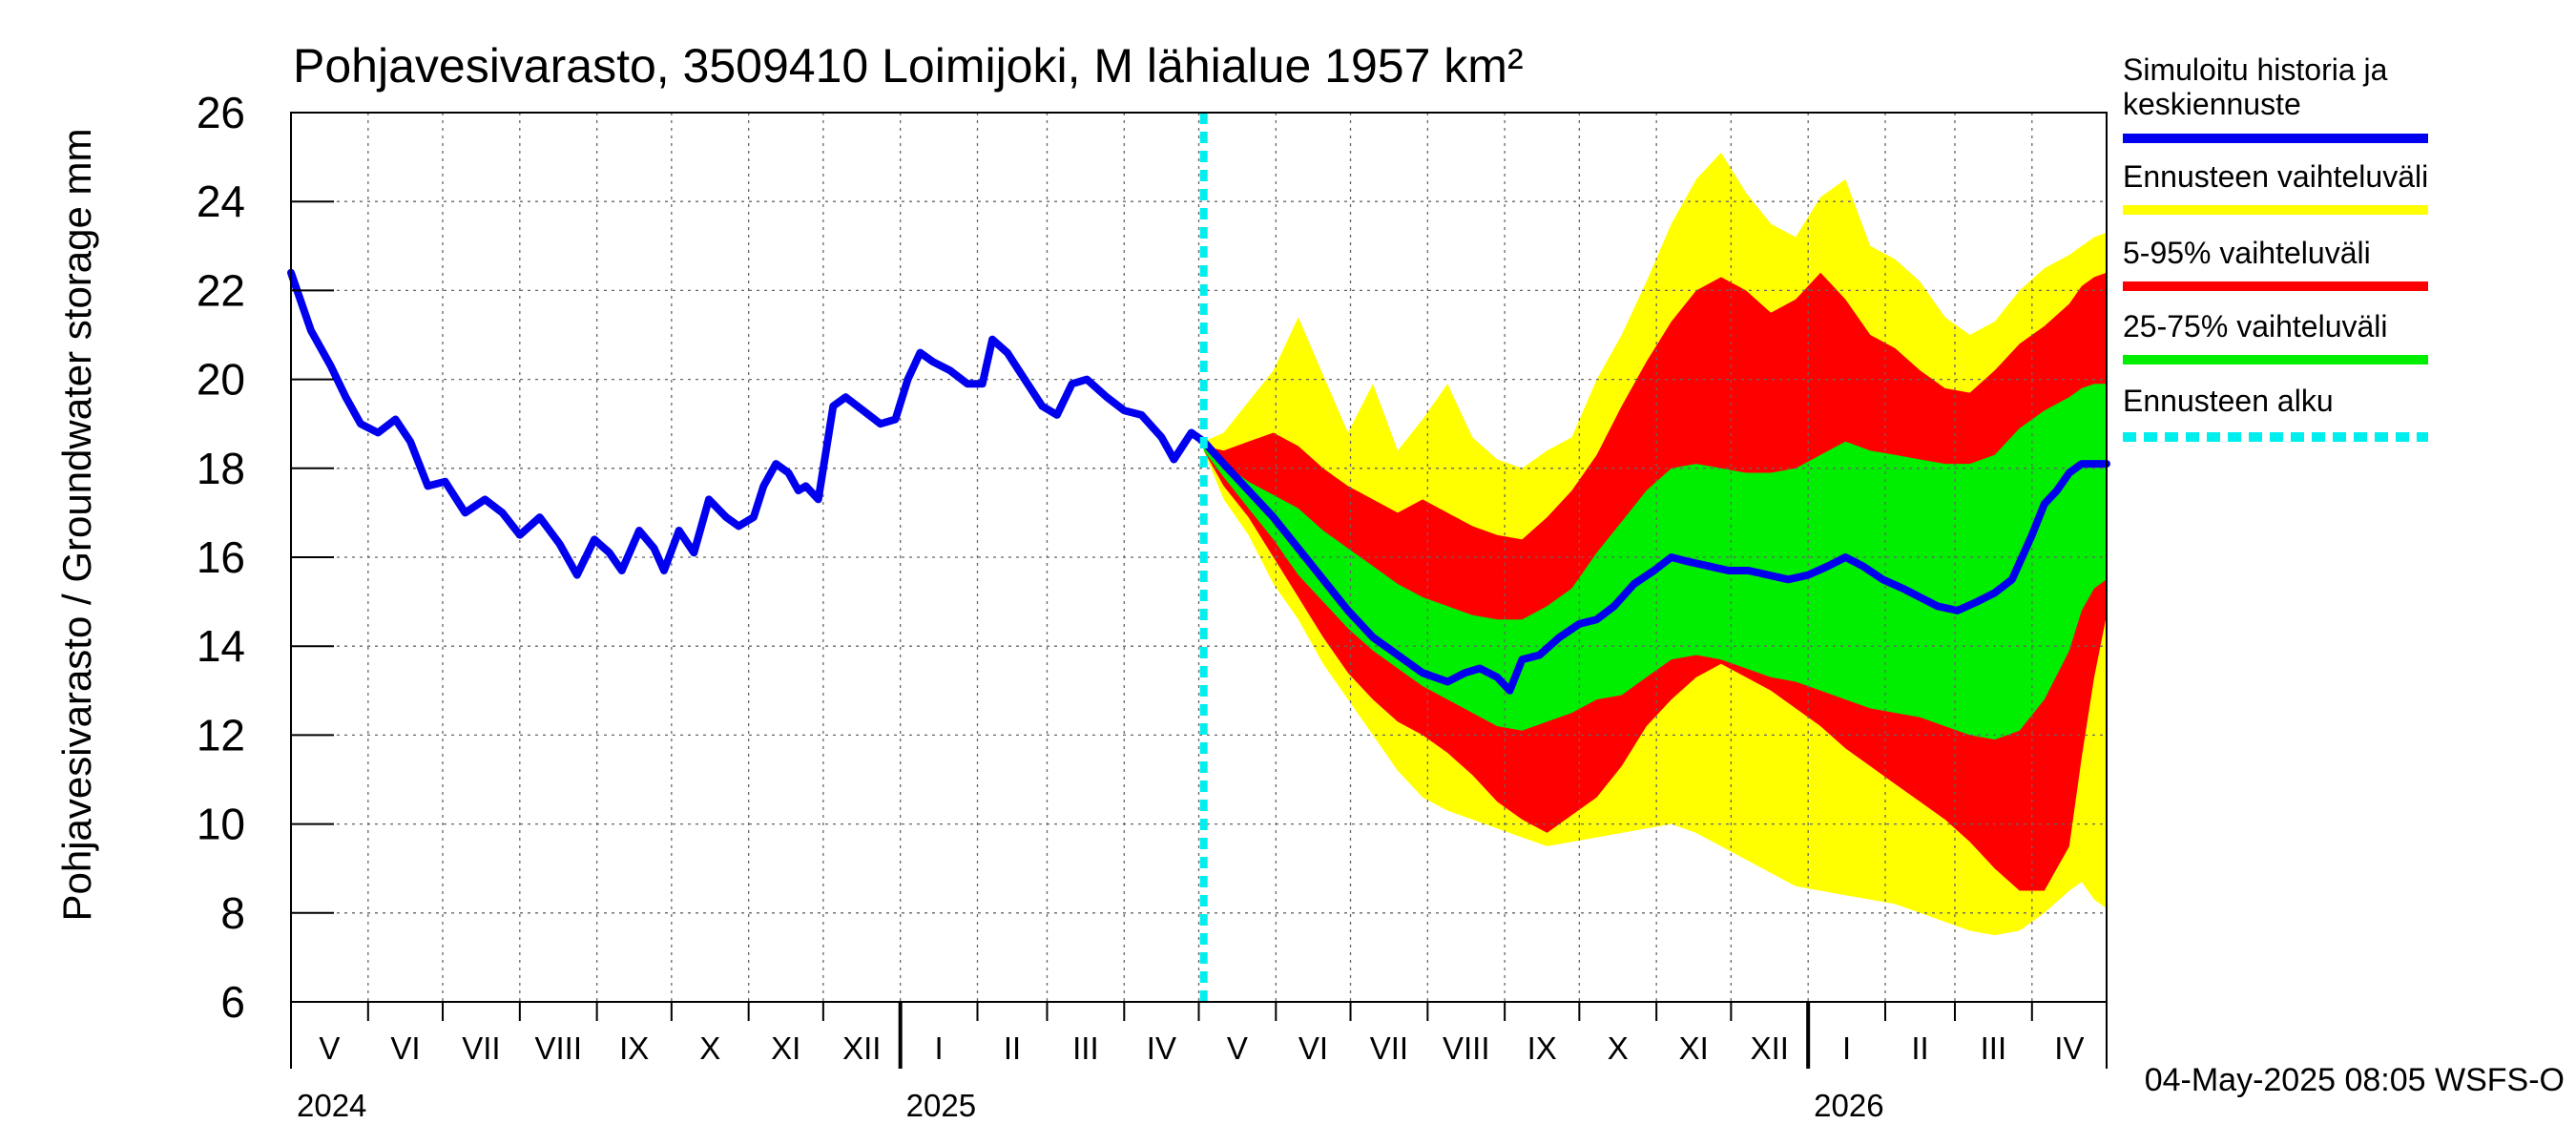  Describe the element at coordinates (331, 1105) in the screenshot. I see `x-year-label-0: 2024` at that location.